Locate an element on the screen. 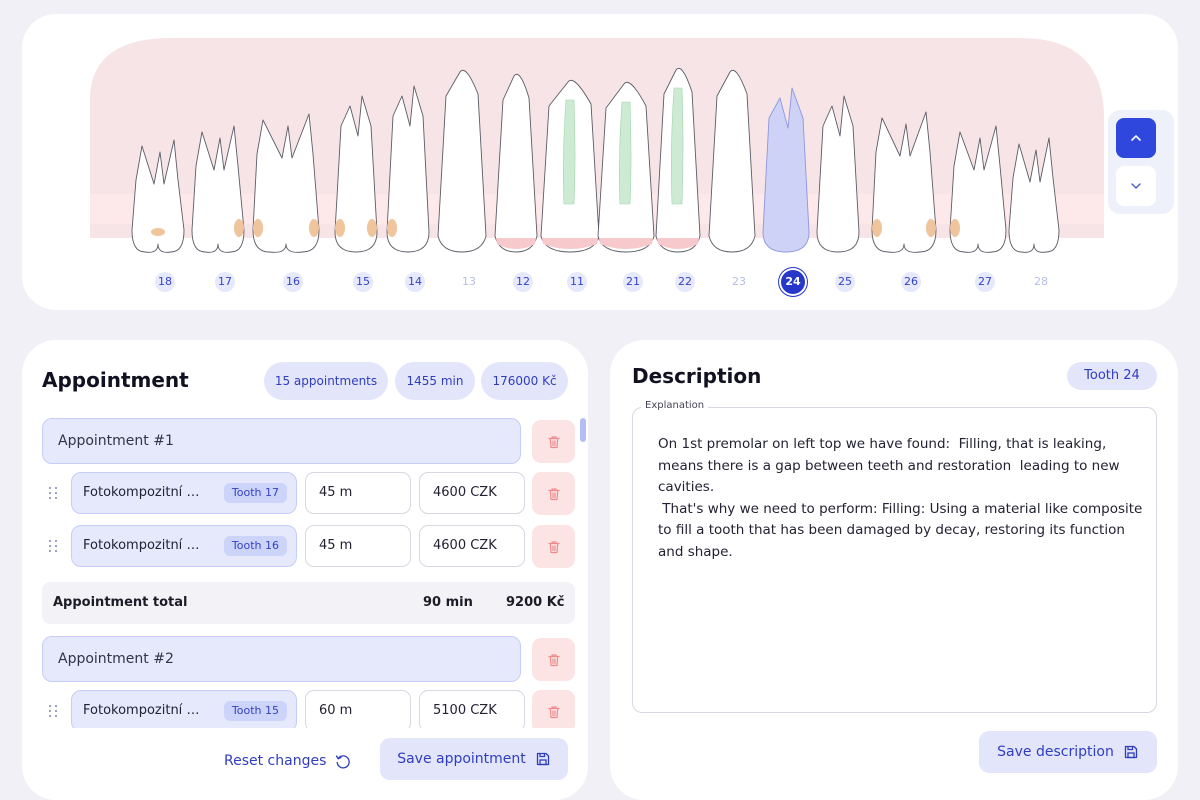 This screenshot has height=800, width=1200. save-appointment-button: Save appointment is located at coordinates (474, 759).